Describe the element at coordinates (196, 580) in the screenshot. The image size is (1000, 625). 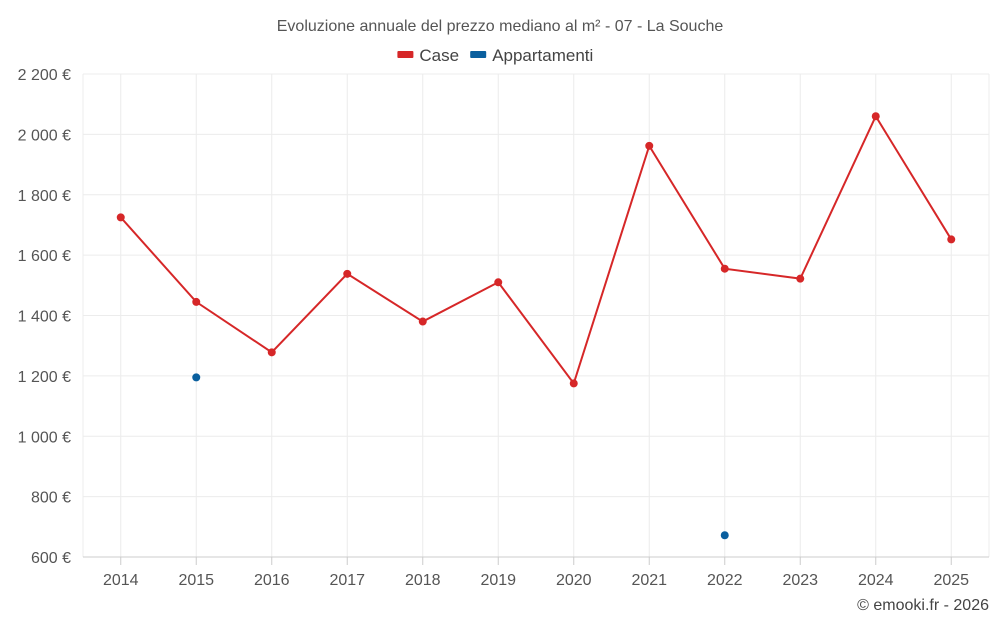
I see `x-tick-label: 2015` at that location.